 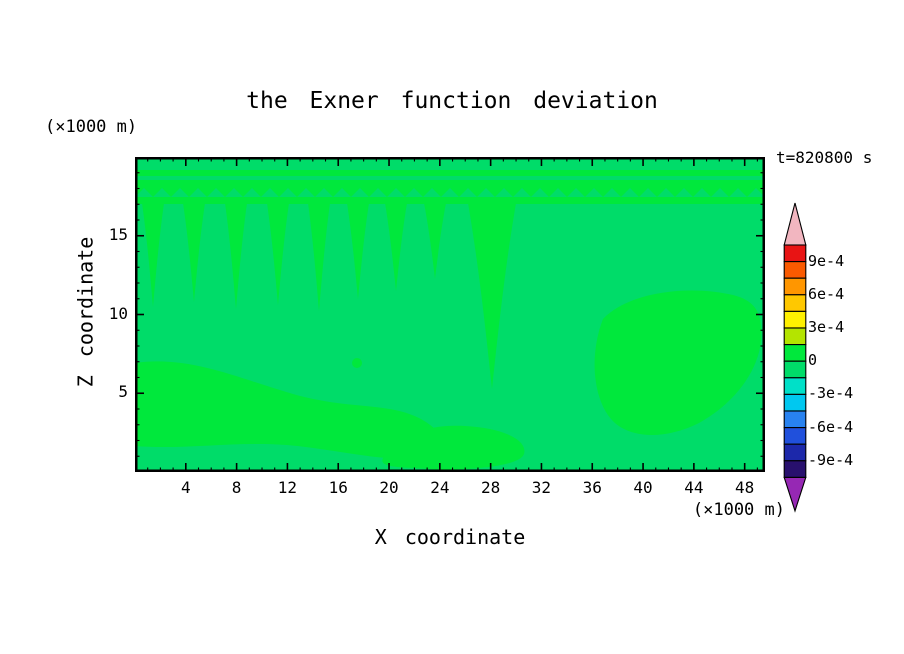 I want to click on colorbar-svg, so click(x=795, y=357).